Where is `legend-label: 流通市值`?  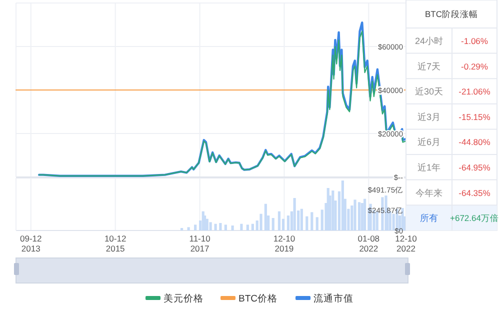
legend-label: 流通市值 is located at coordinates (334, 298).